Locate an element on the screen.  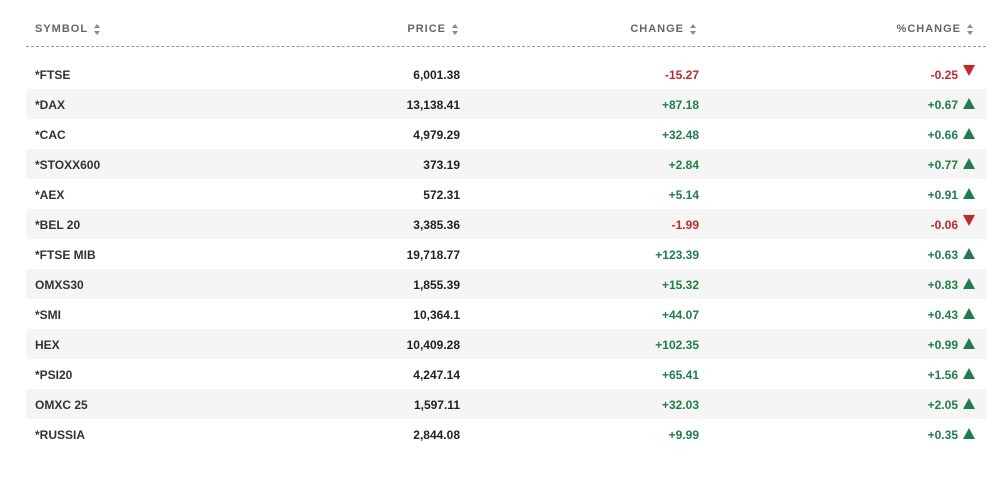
pct-change-value: +0.35 is located at coordinates (942, 435).